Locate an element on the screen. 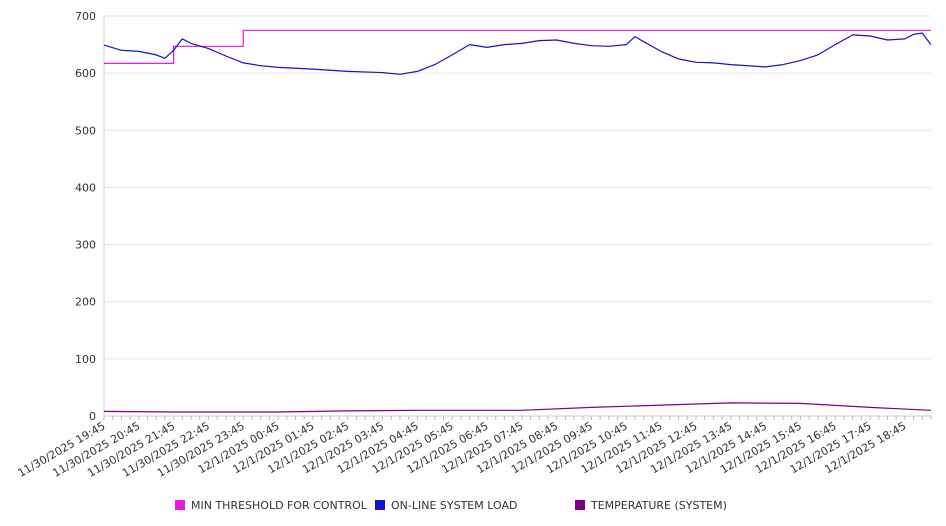 The width and height of the screenshot is (946, 526). legend-item-temperature: TEMPERATURE (SYSTEM) is located at coordinates (651, 505).